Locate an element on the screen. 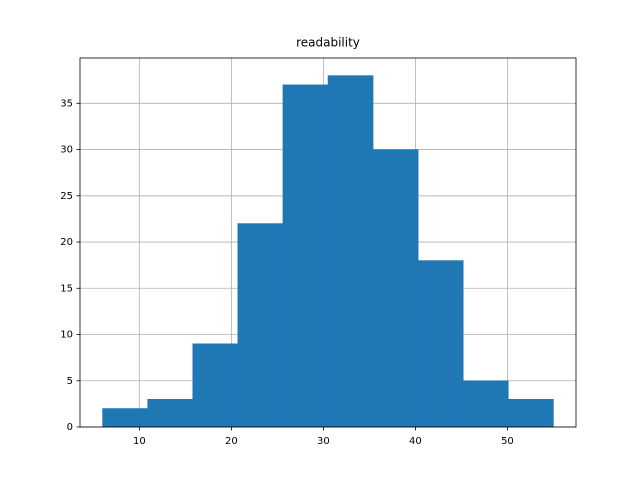  x-tick-label: 20 is located at coordinates (231, 441).